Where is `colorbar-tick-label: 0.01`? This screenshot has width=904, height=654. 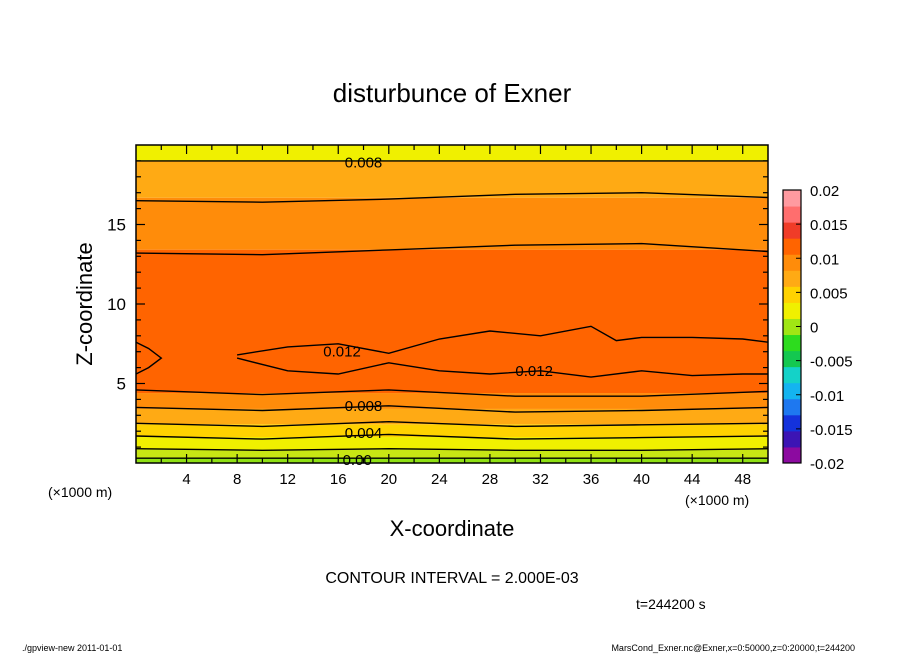
colorbar-tick-label: 0.01 is located at coordinates (824, 259).